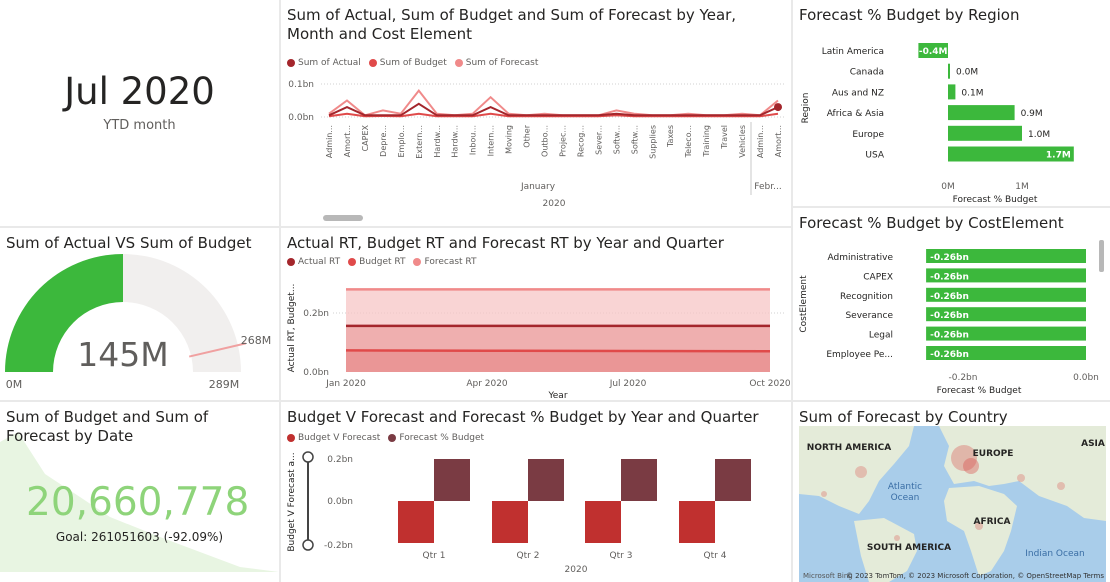 Image resolution: width=1110 pixels, height=582 pixels. Describe the element at coordinates (538, 187) in the screenshot. I see `month-label: January` at that location.